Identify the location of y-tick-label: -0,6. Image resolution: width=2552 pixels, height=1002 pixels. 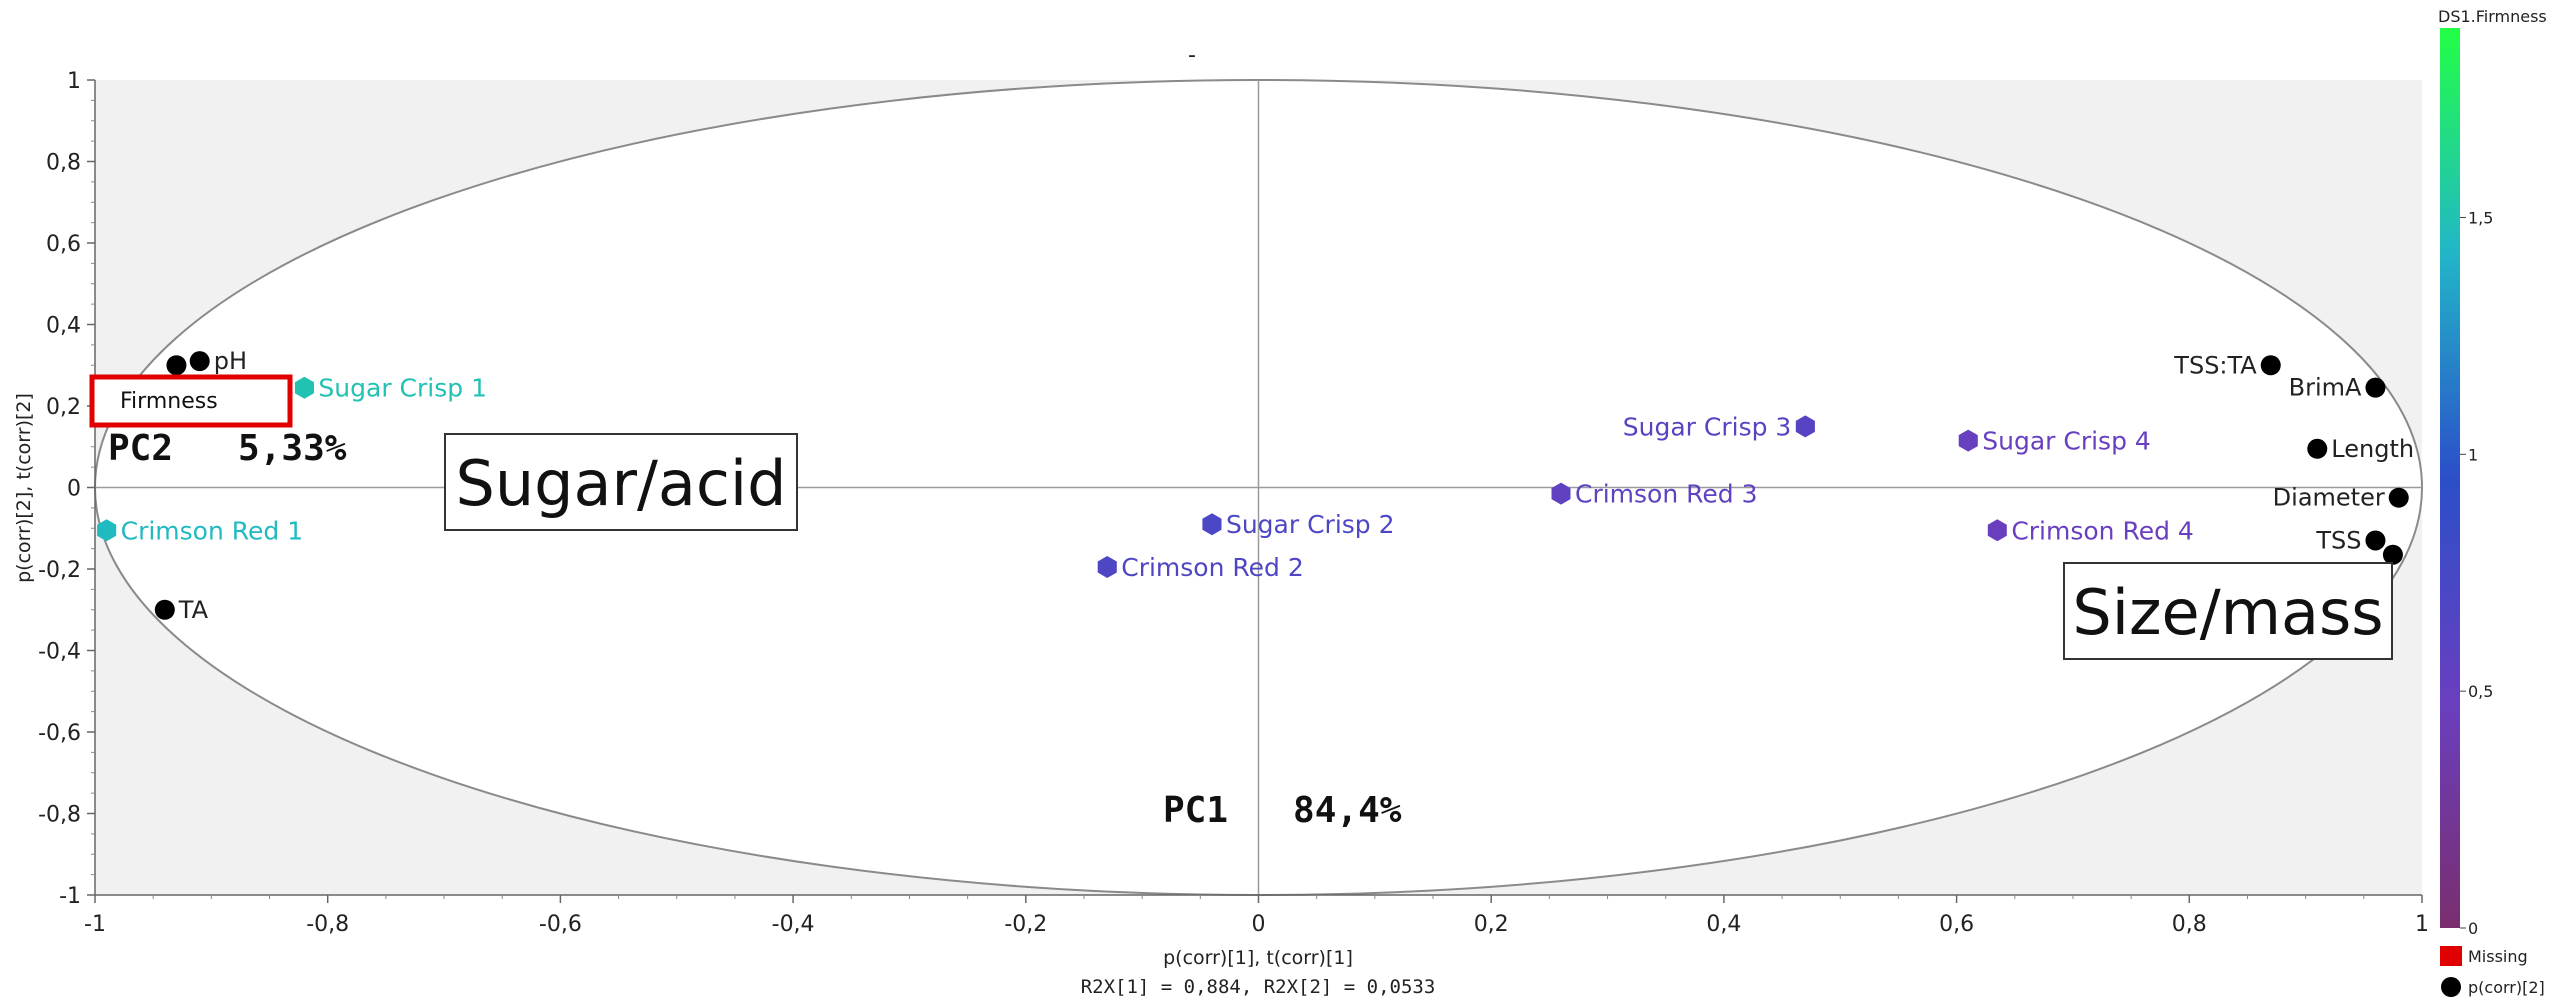
(59, 733).